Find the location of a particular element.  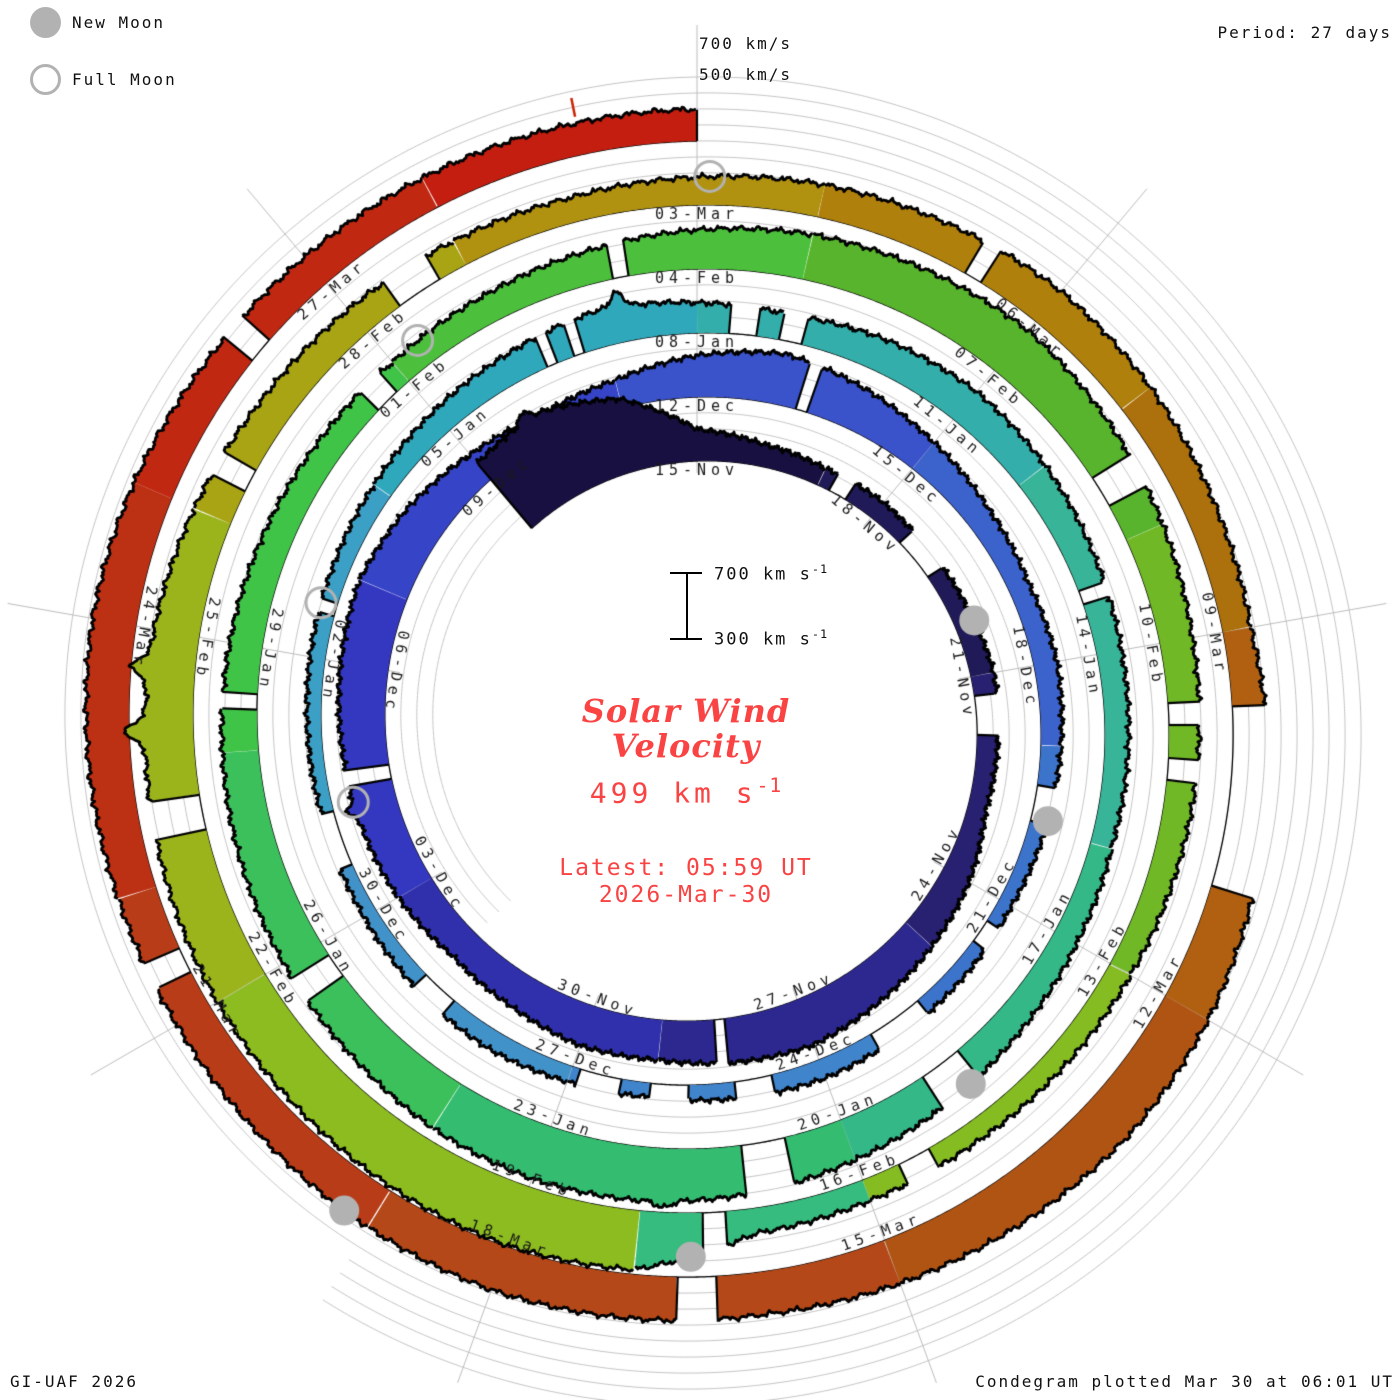

period-label: Period: 27 days is located at coordinates (1304, 32).